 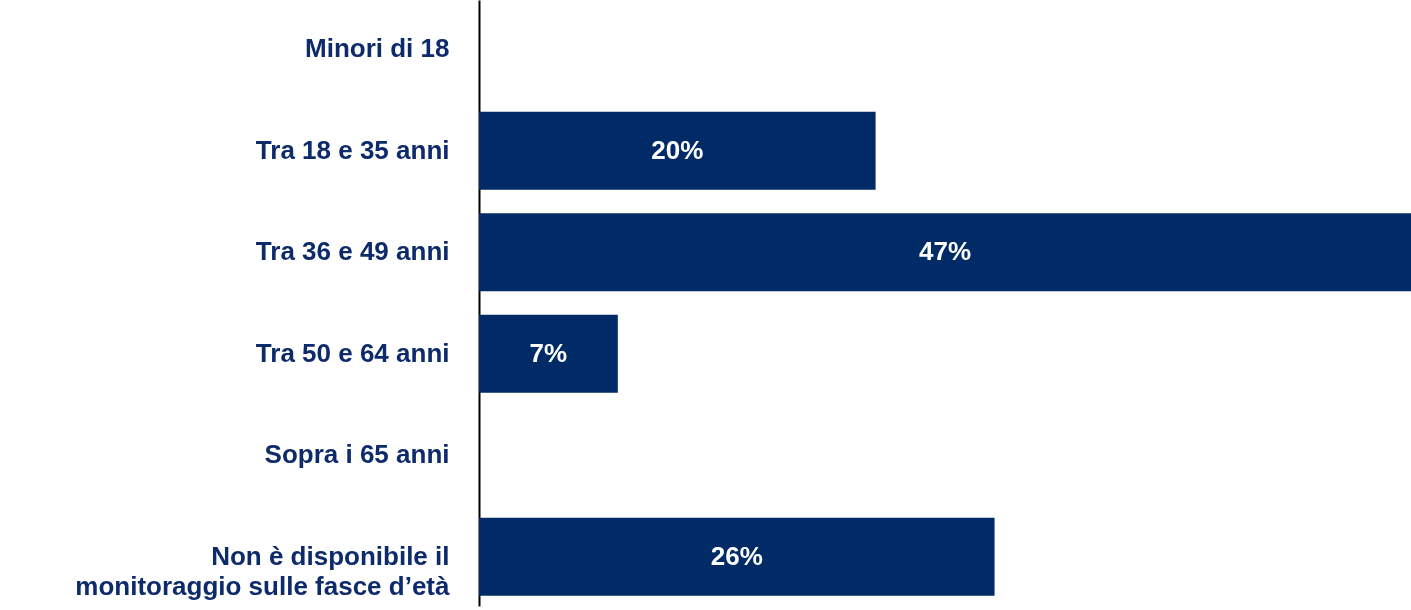 I want to click on data-label: 20%, so click(x=677, y=149).